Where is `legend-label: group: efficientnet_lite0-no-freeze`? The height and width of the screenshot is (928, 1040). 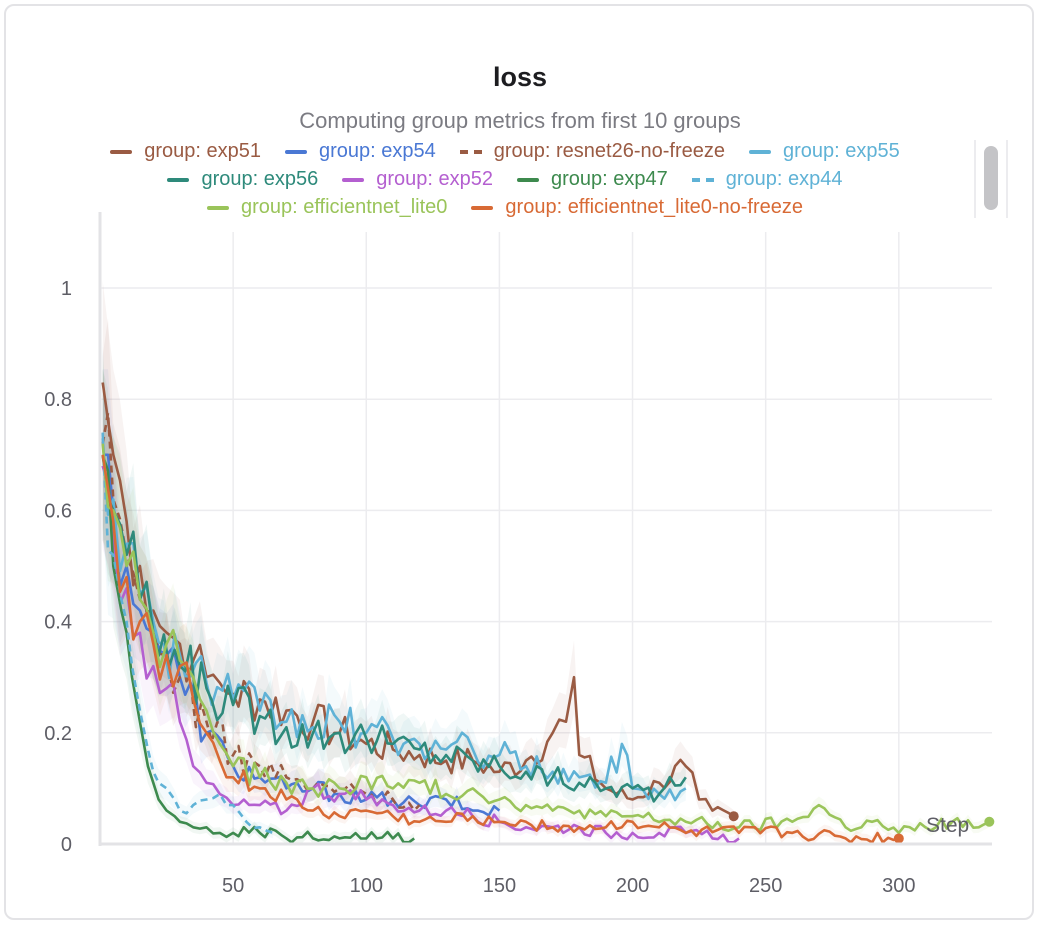 legend-label: group: efficientnet_lite0-no-freeze is located at coordinates (654, 207).